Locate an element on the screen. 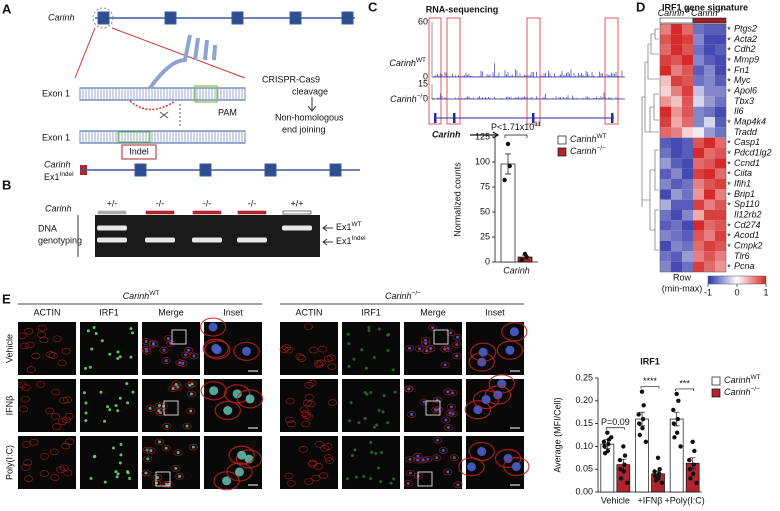 This screenshot has height=511, width=780. genotype: +/+ is located at coordinates (296, 203).